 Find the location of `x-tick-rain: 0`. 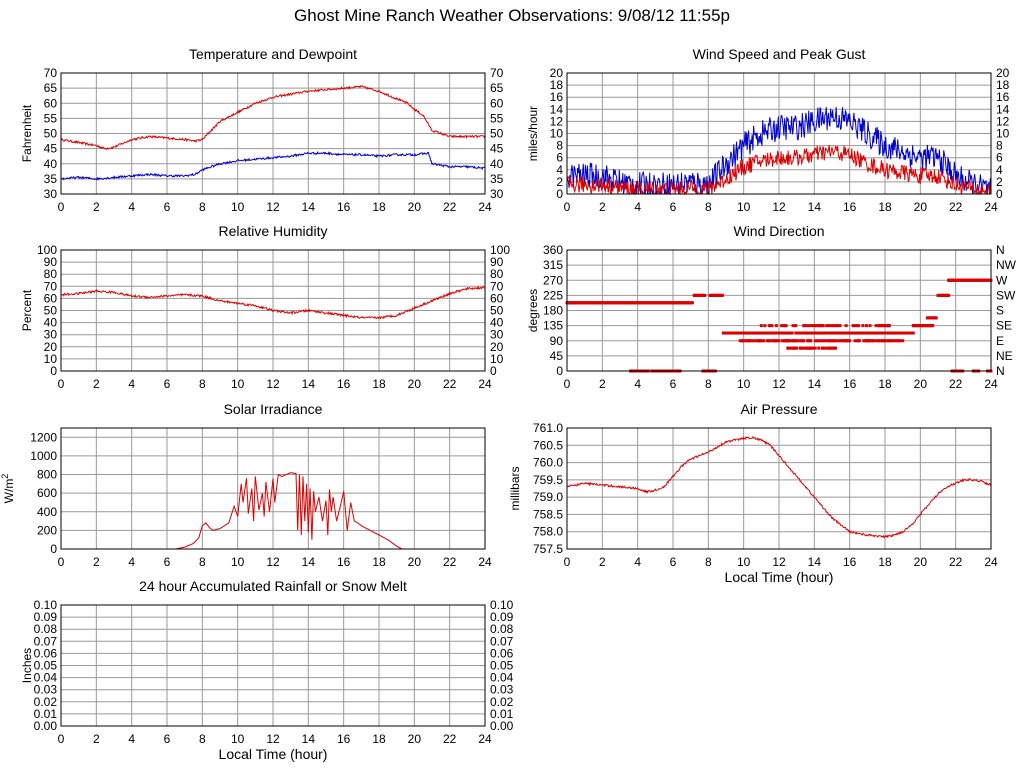

x-tick-rain: 0 is located at coordinates (61, 739).